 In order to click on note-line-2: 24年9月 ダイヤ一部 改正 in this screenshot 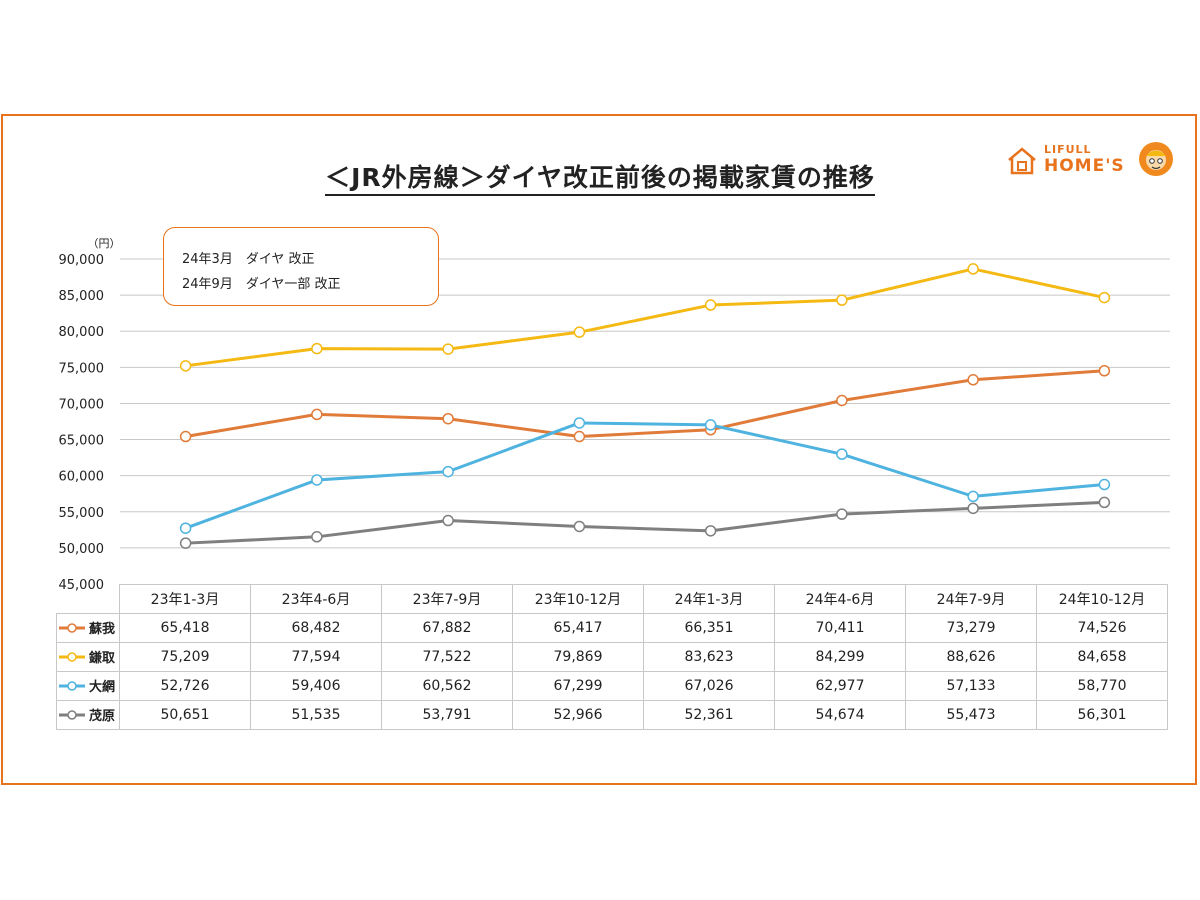, I will do `click(261, 284)`.